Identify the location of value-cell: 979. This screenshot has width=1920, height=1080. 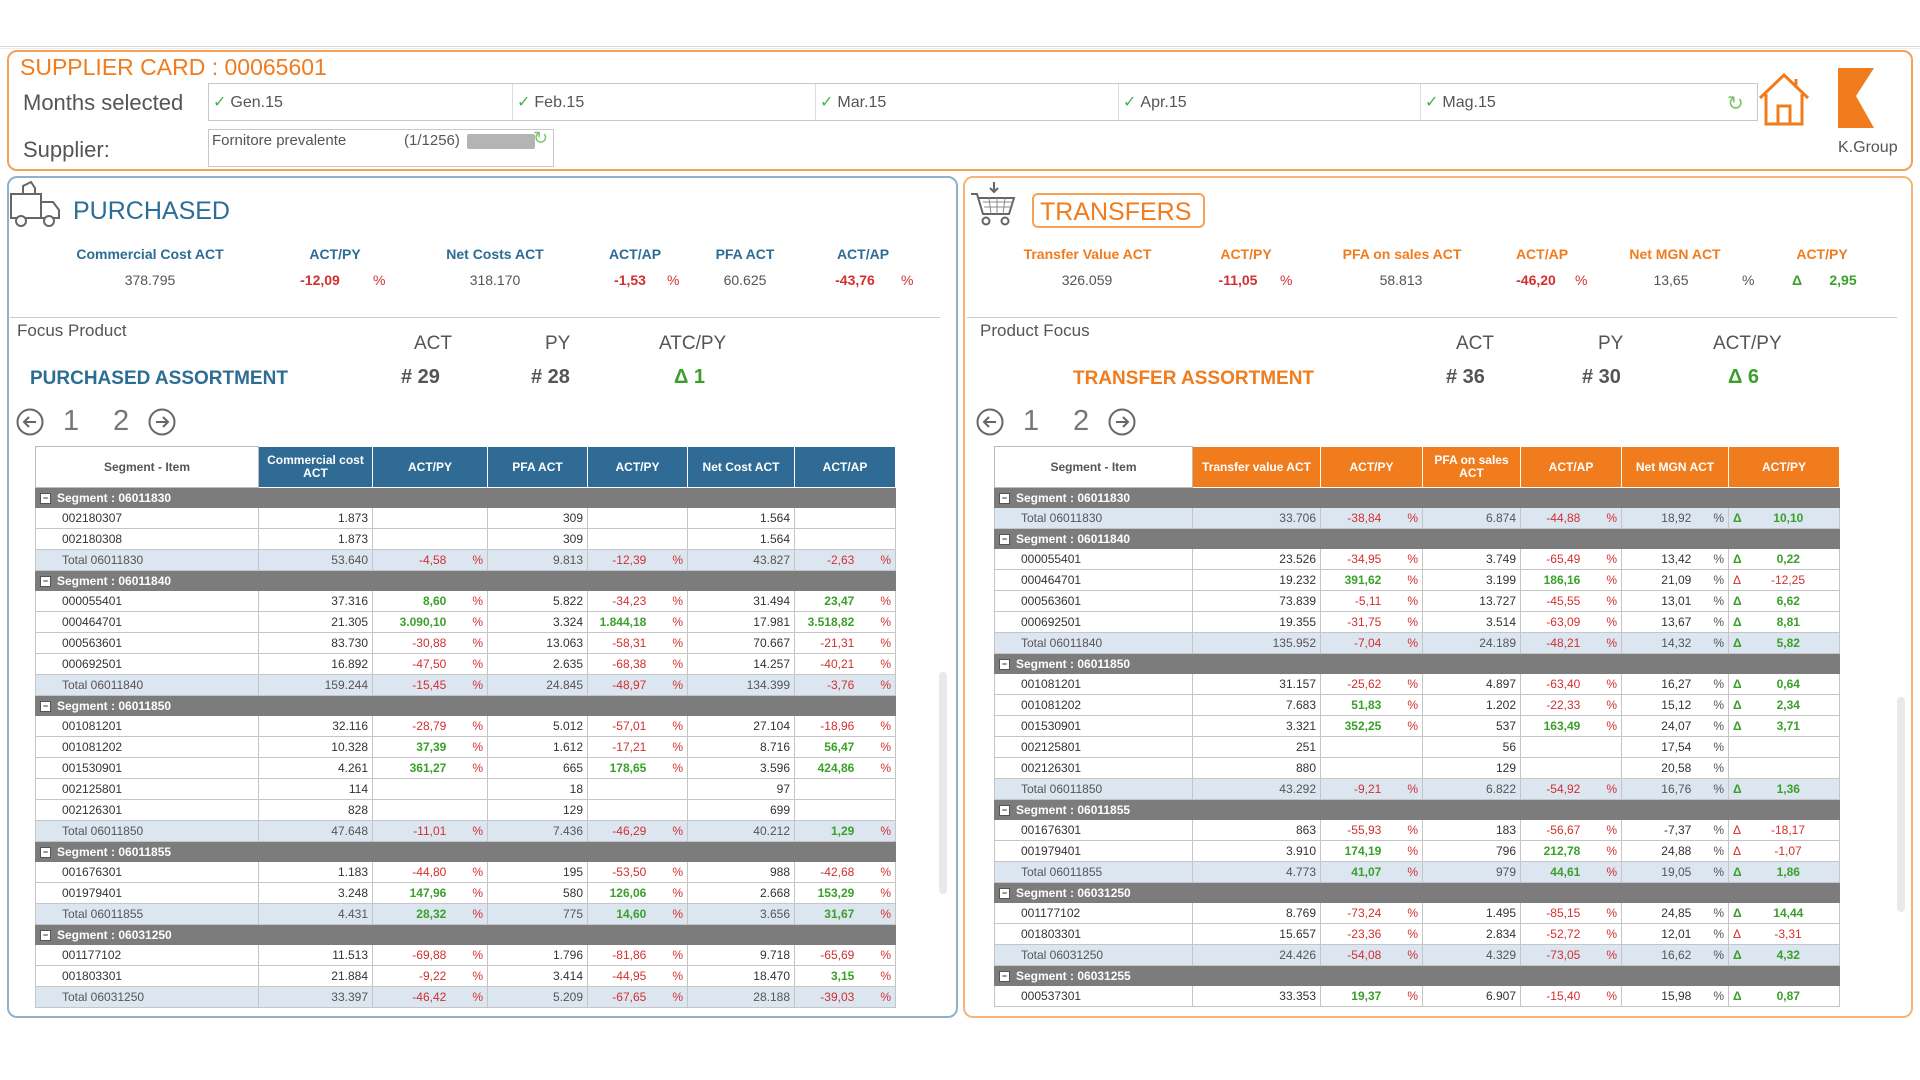
(1471, 872).